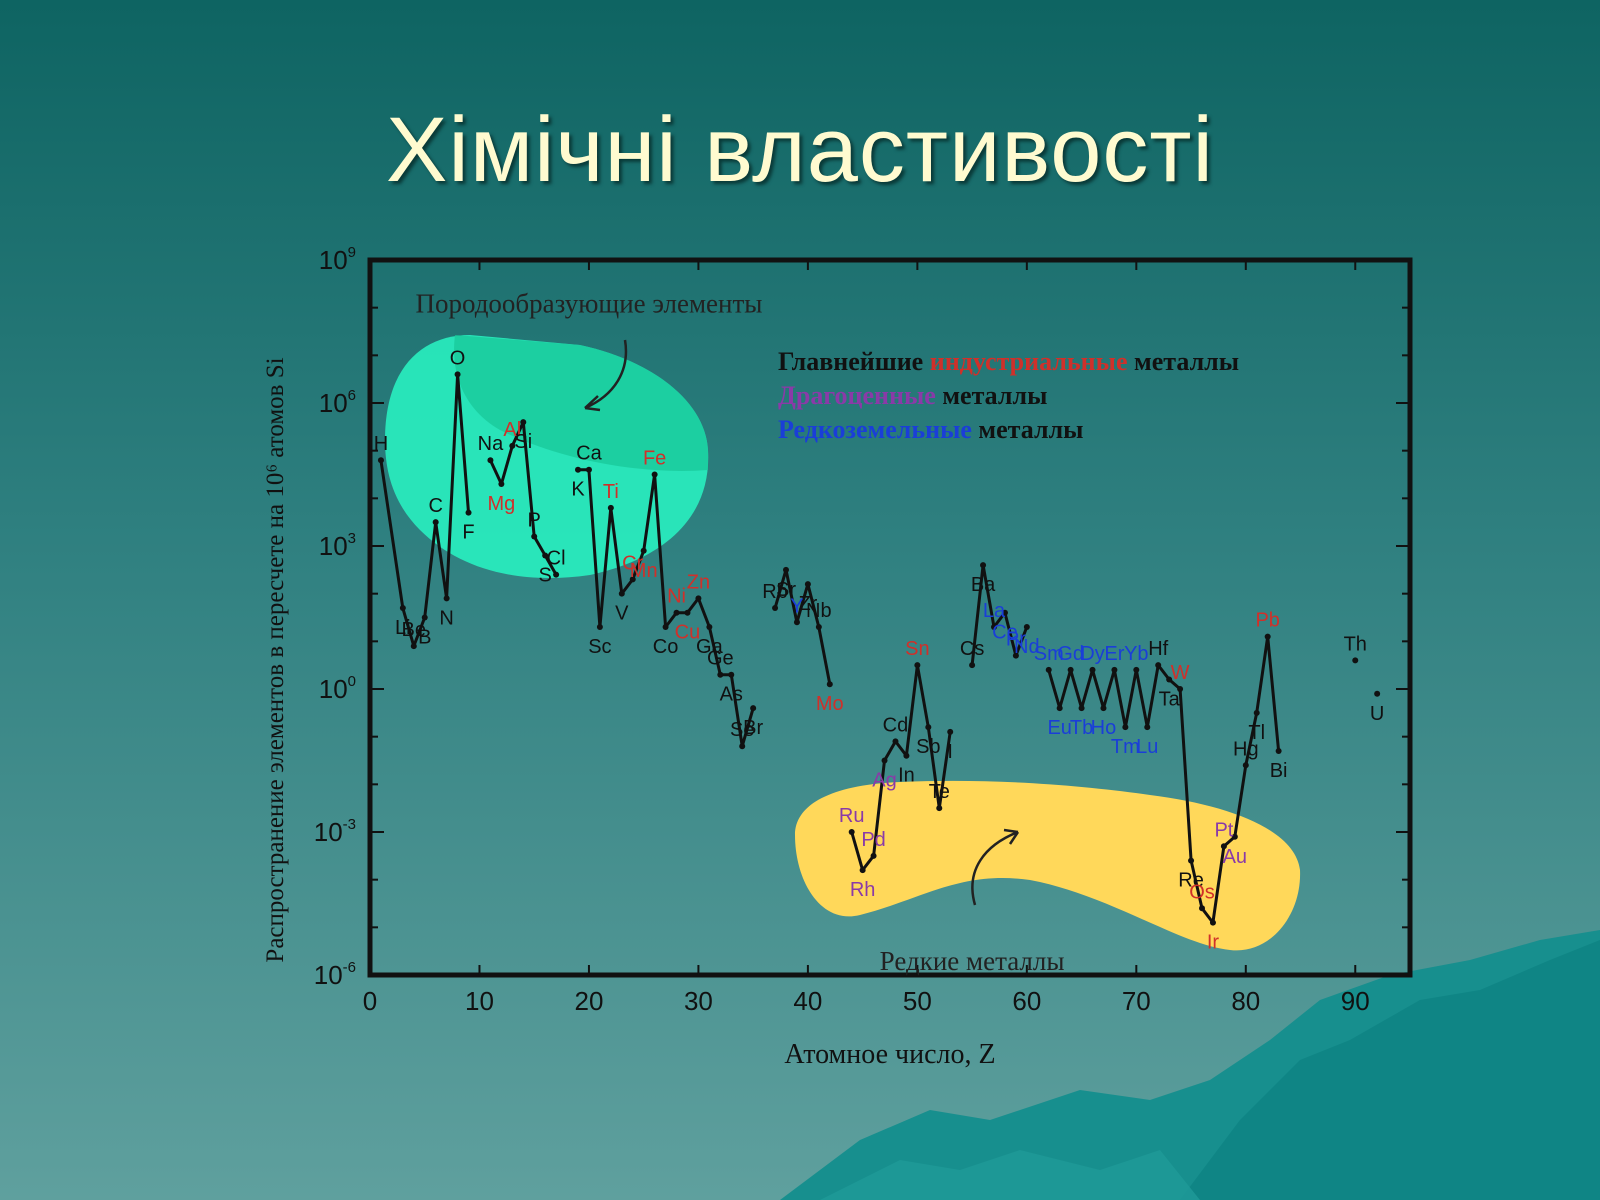 This screenshot has width=1600, height=1200. What do you see at coordinates (889, 1054) in the screenshot?
I see `x-axis-label: Атомное число, Z` at bounding box center [889, 1054].